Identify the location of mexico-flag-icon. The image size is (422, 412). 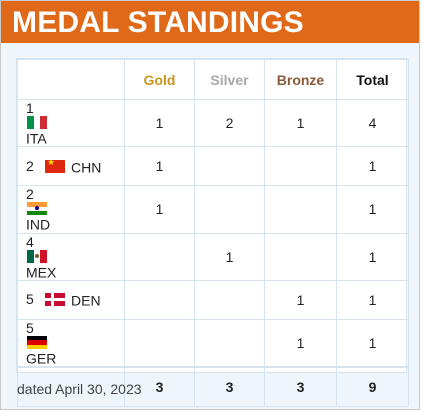
(37, 256).